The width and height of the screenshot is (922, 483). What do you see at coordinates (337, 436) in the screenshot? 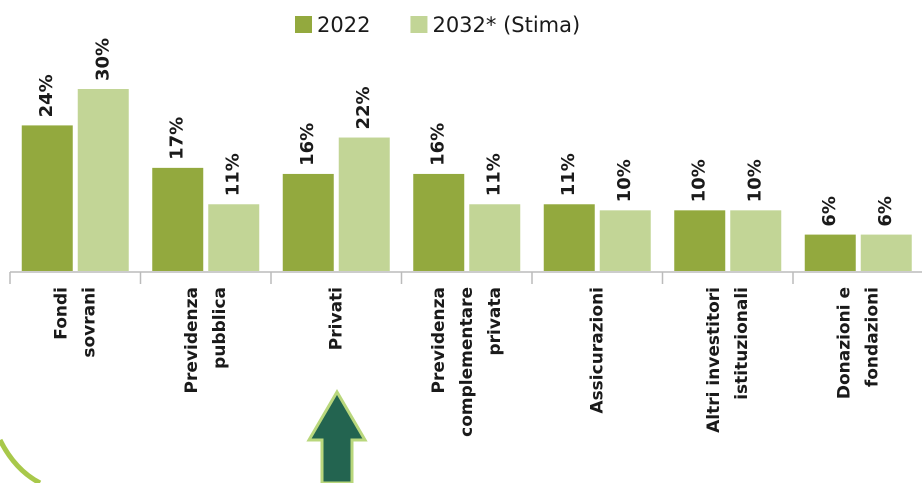
I see `arrow` at bounding box center [337, 436].